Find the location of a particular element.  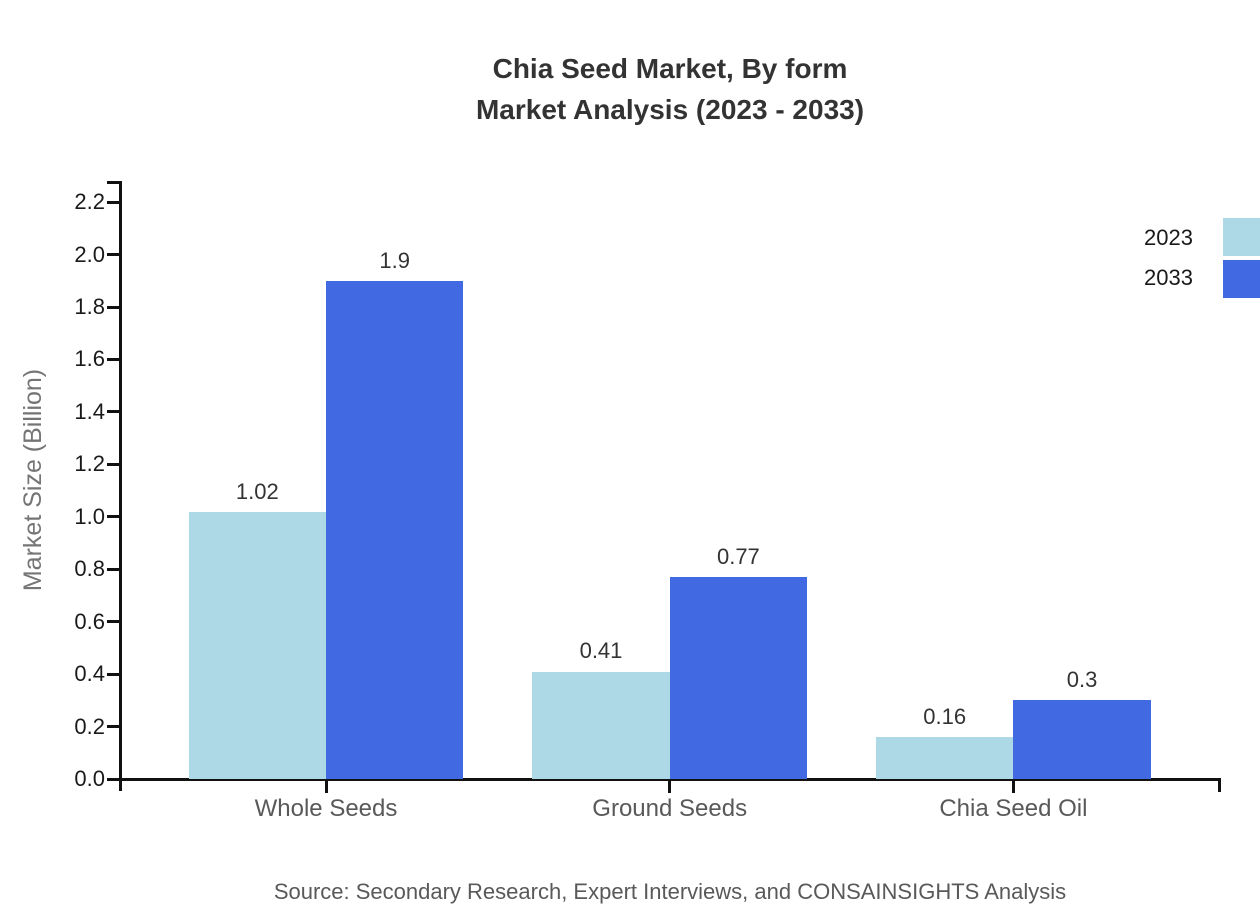

bar-value-label: 0.77 is located at coordinates (738, 557).